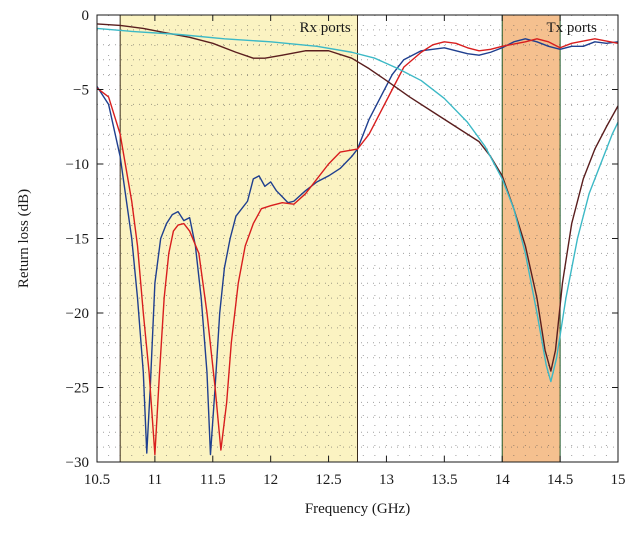 The height and width of the screenshot is (533, 643). Describe the element at coordinates (328, 480) in the screenshot. I see `x-tick-label: 12.5` at that location.